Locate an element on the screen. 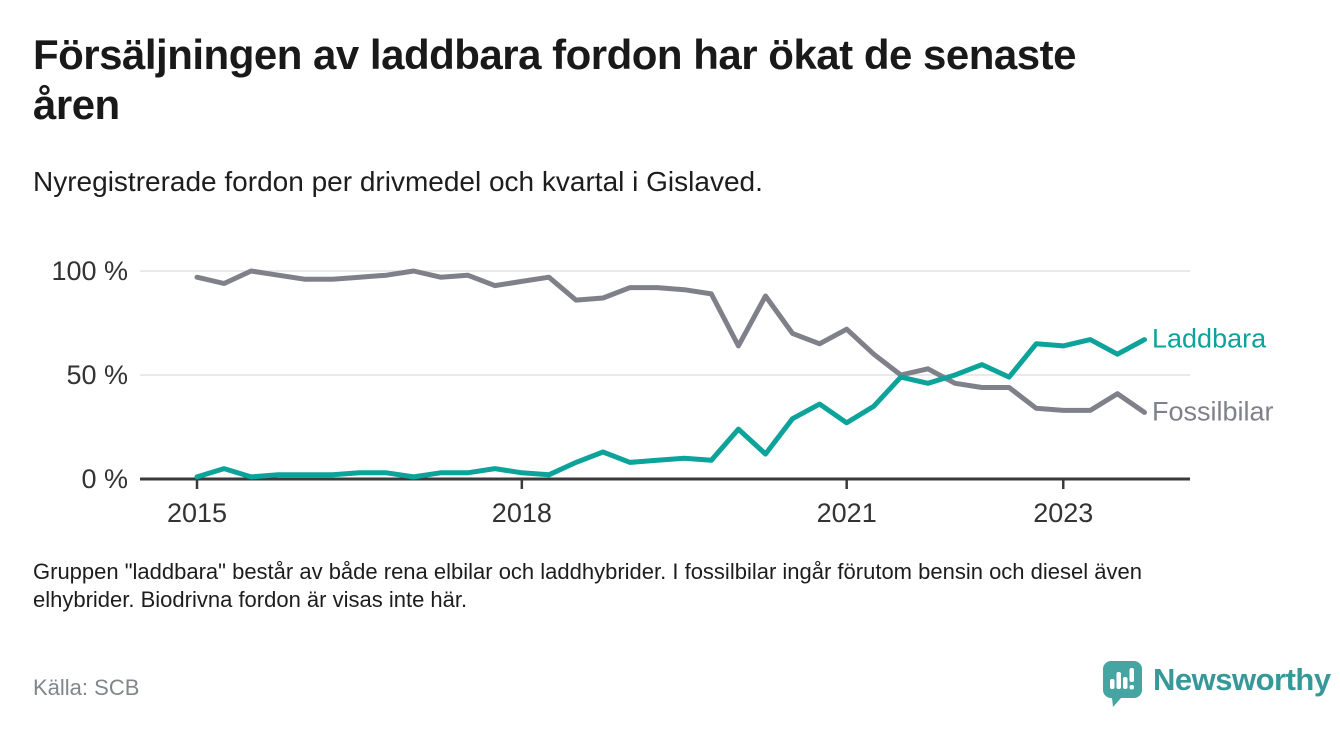 This screenshot has width=1340, height=733. series-line-fossilbilar is located at coordinates (670, 341).